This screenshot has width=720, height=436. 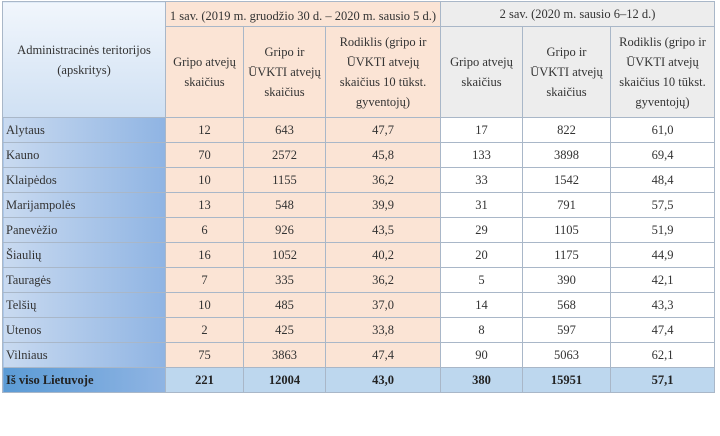 What do you see at coordinates (284, 155) in the screenshot?
I see `cell: 2572` at bounding box center [284, 155].